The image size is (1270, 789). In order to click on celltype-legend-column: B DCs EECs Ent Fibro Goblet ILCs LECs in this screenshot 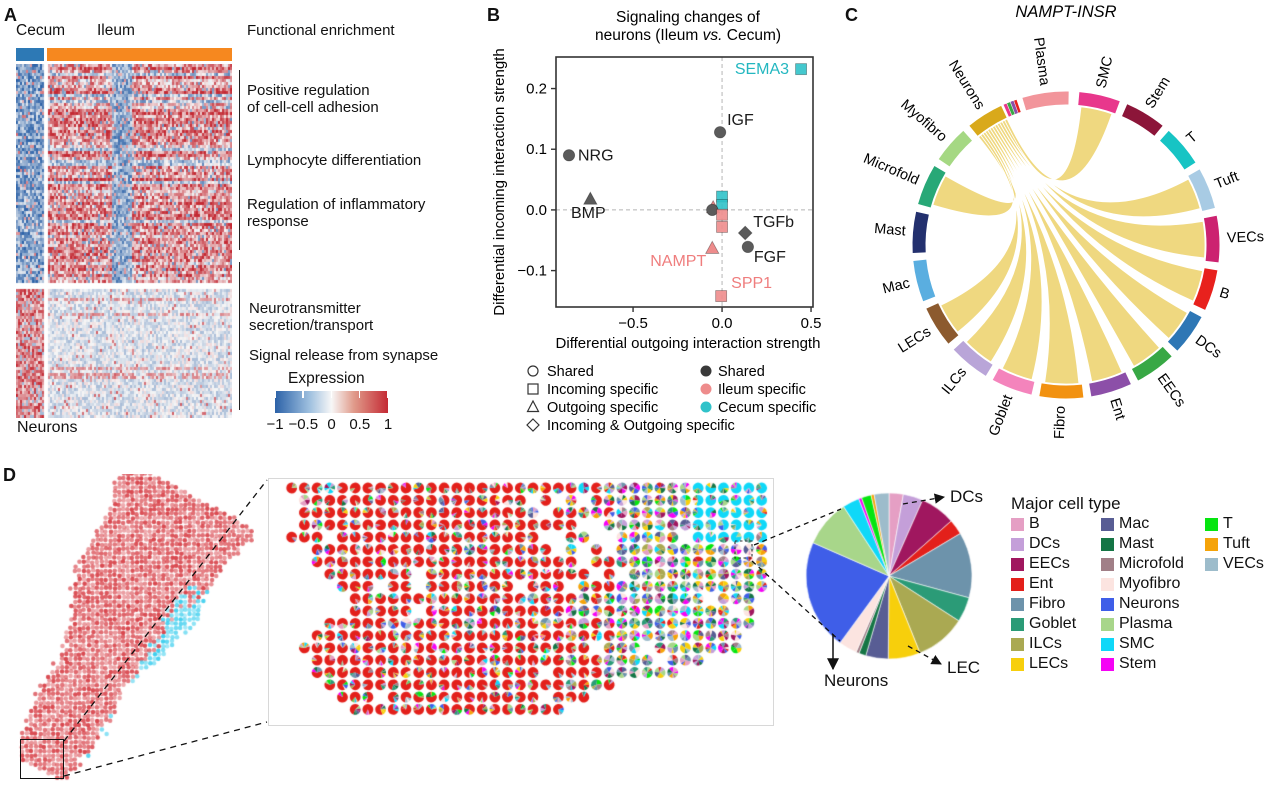, I will do `click(1056, 594)`.